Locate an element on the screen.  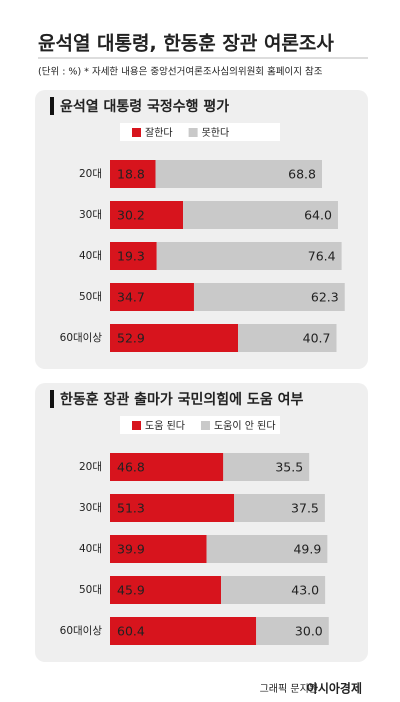
page-title: 윤석열 대통령, 한동훈 장관 여론조사 is located at coordinates (186, 43).